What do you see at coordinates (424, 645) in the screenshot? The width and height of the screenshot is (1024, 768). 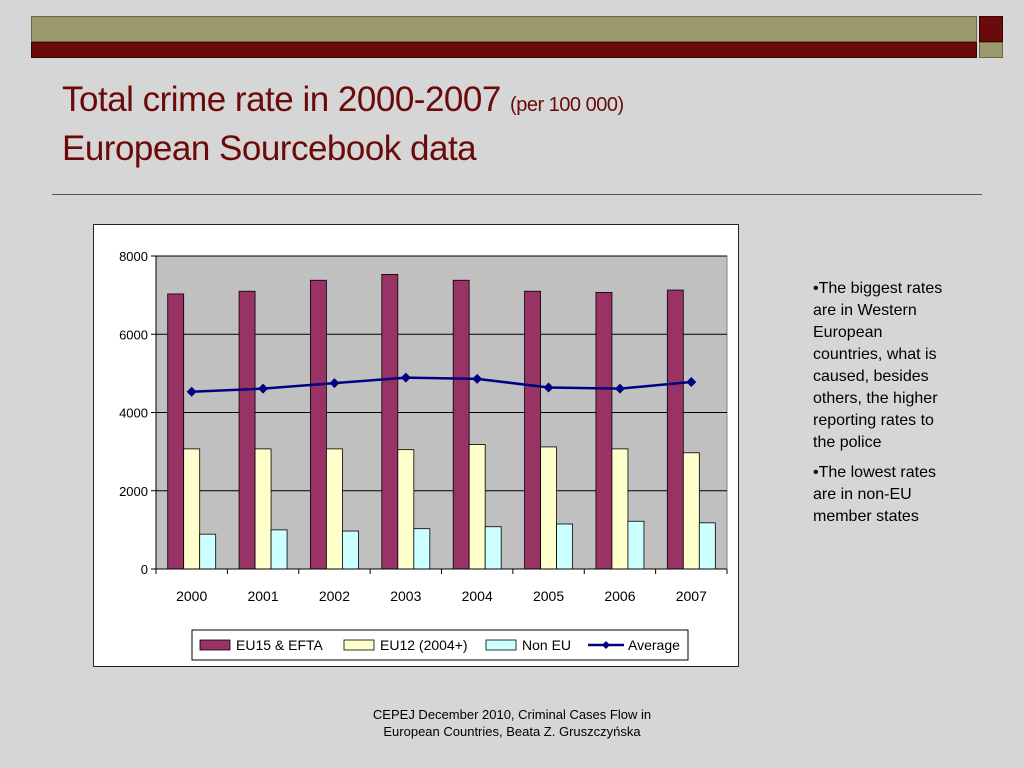 I see `legend-label: EU12 (2004+)` at bounding box center [424, 645].